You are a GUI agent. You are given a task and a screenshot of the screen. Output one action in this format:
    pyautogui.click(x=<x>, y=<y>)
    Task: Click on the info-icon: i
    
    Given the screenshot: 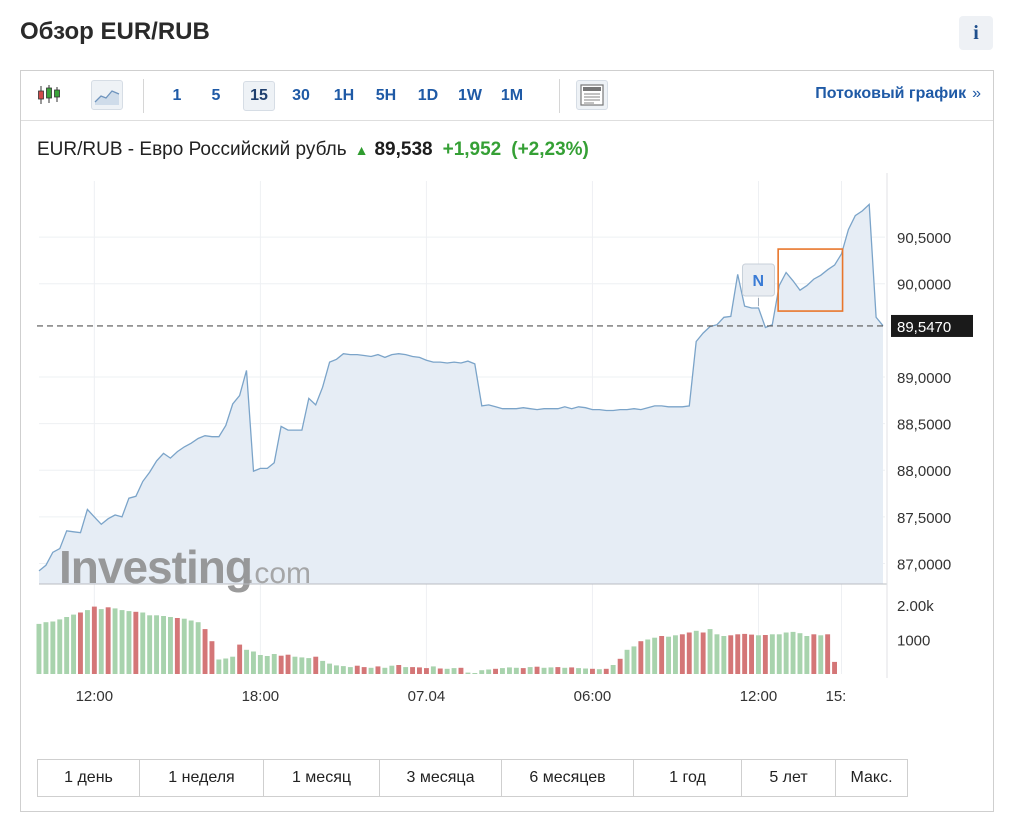 What is the action you would take?
    pyautogui.click(x=976, y=33)
    